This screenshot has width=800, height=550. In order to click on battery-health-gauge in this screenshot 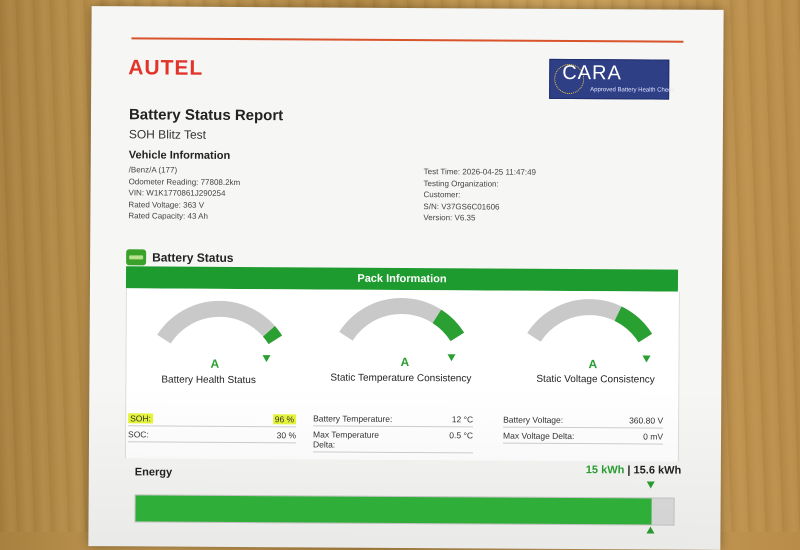, I will do `click(220, 331)`.